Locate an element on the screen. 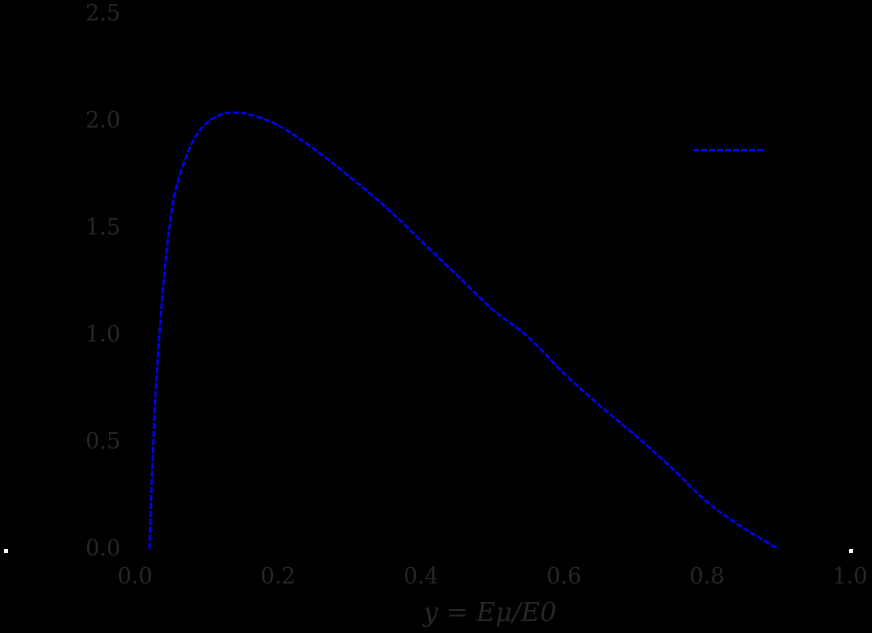 The width and height of the screenshot is (872, 633). y-tick-label: 0.5 is located at coordinates (103, 442).